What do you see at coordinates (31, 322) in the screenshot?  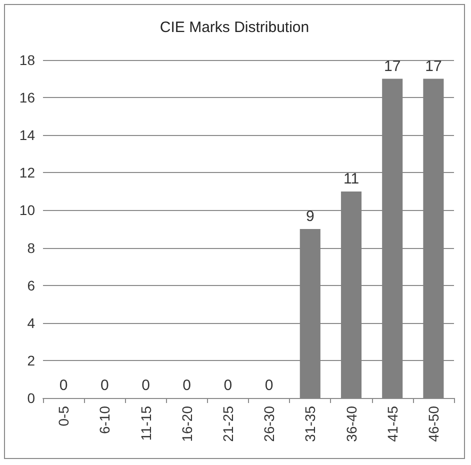 I see `y-tick-label: 4` at bounding box center [31, 322].